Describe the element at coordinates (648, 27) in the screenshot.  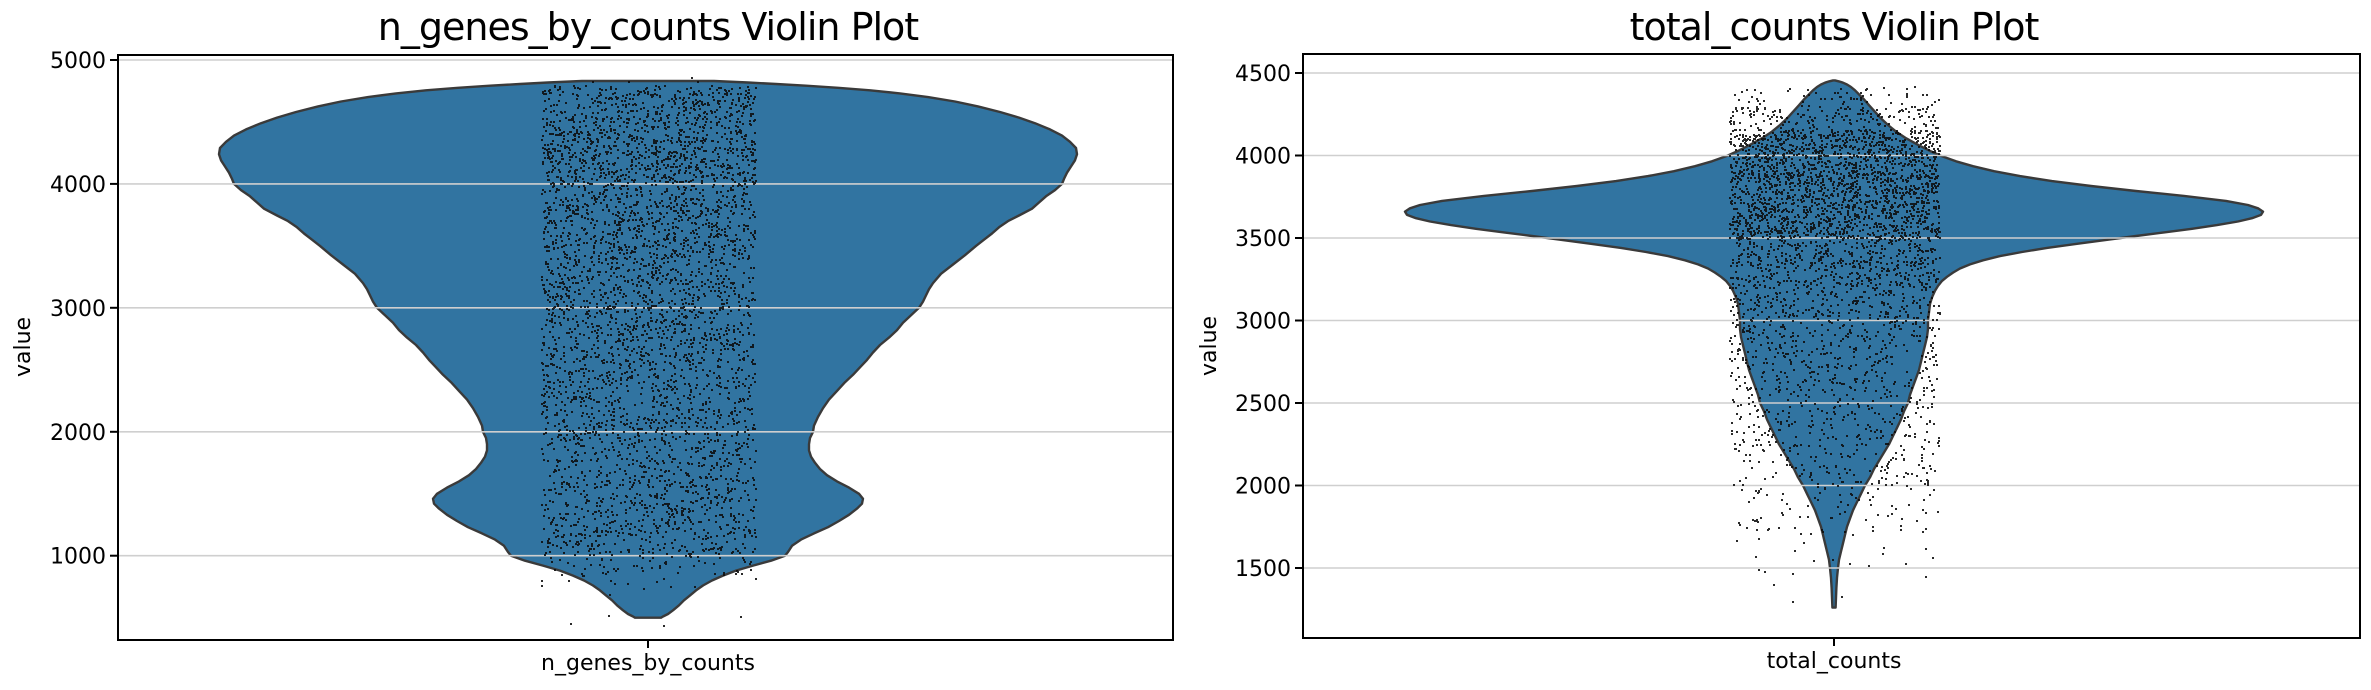
I see `plot-title: n_genes_by_counts Violin Plot` at that location.